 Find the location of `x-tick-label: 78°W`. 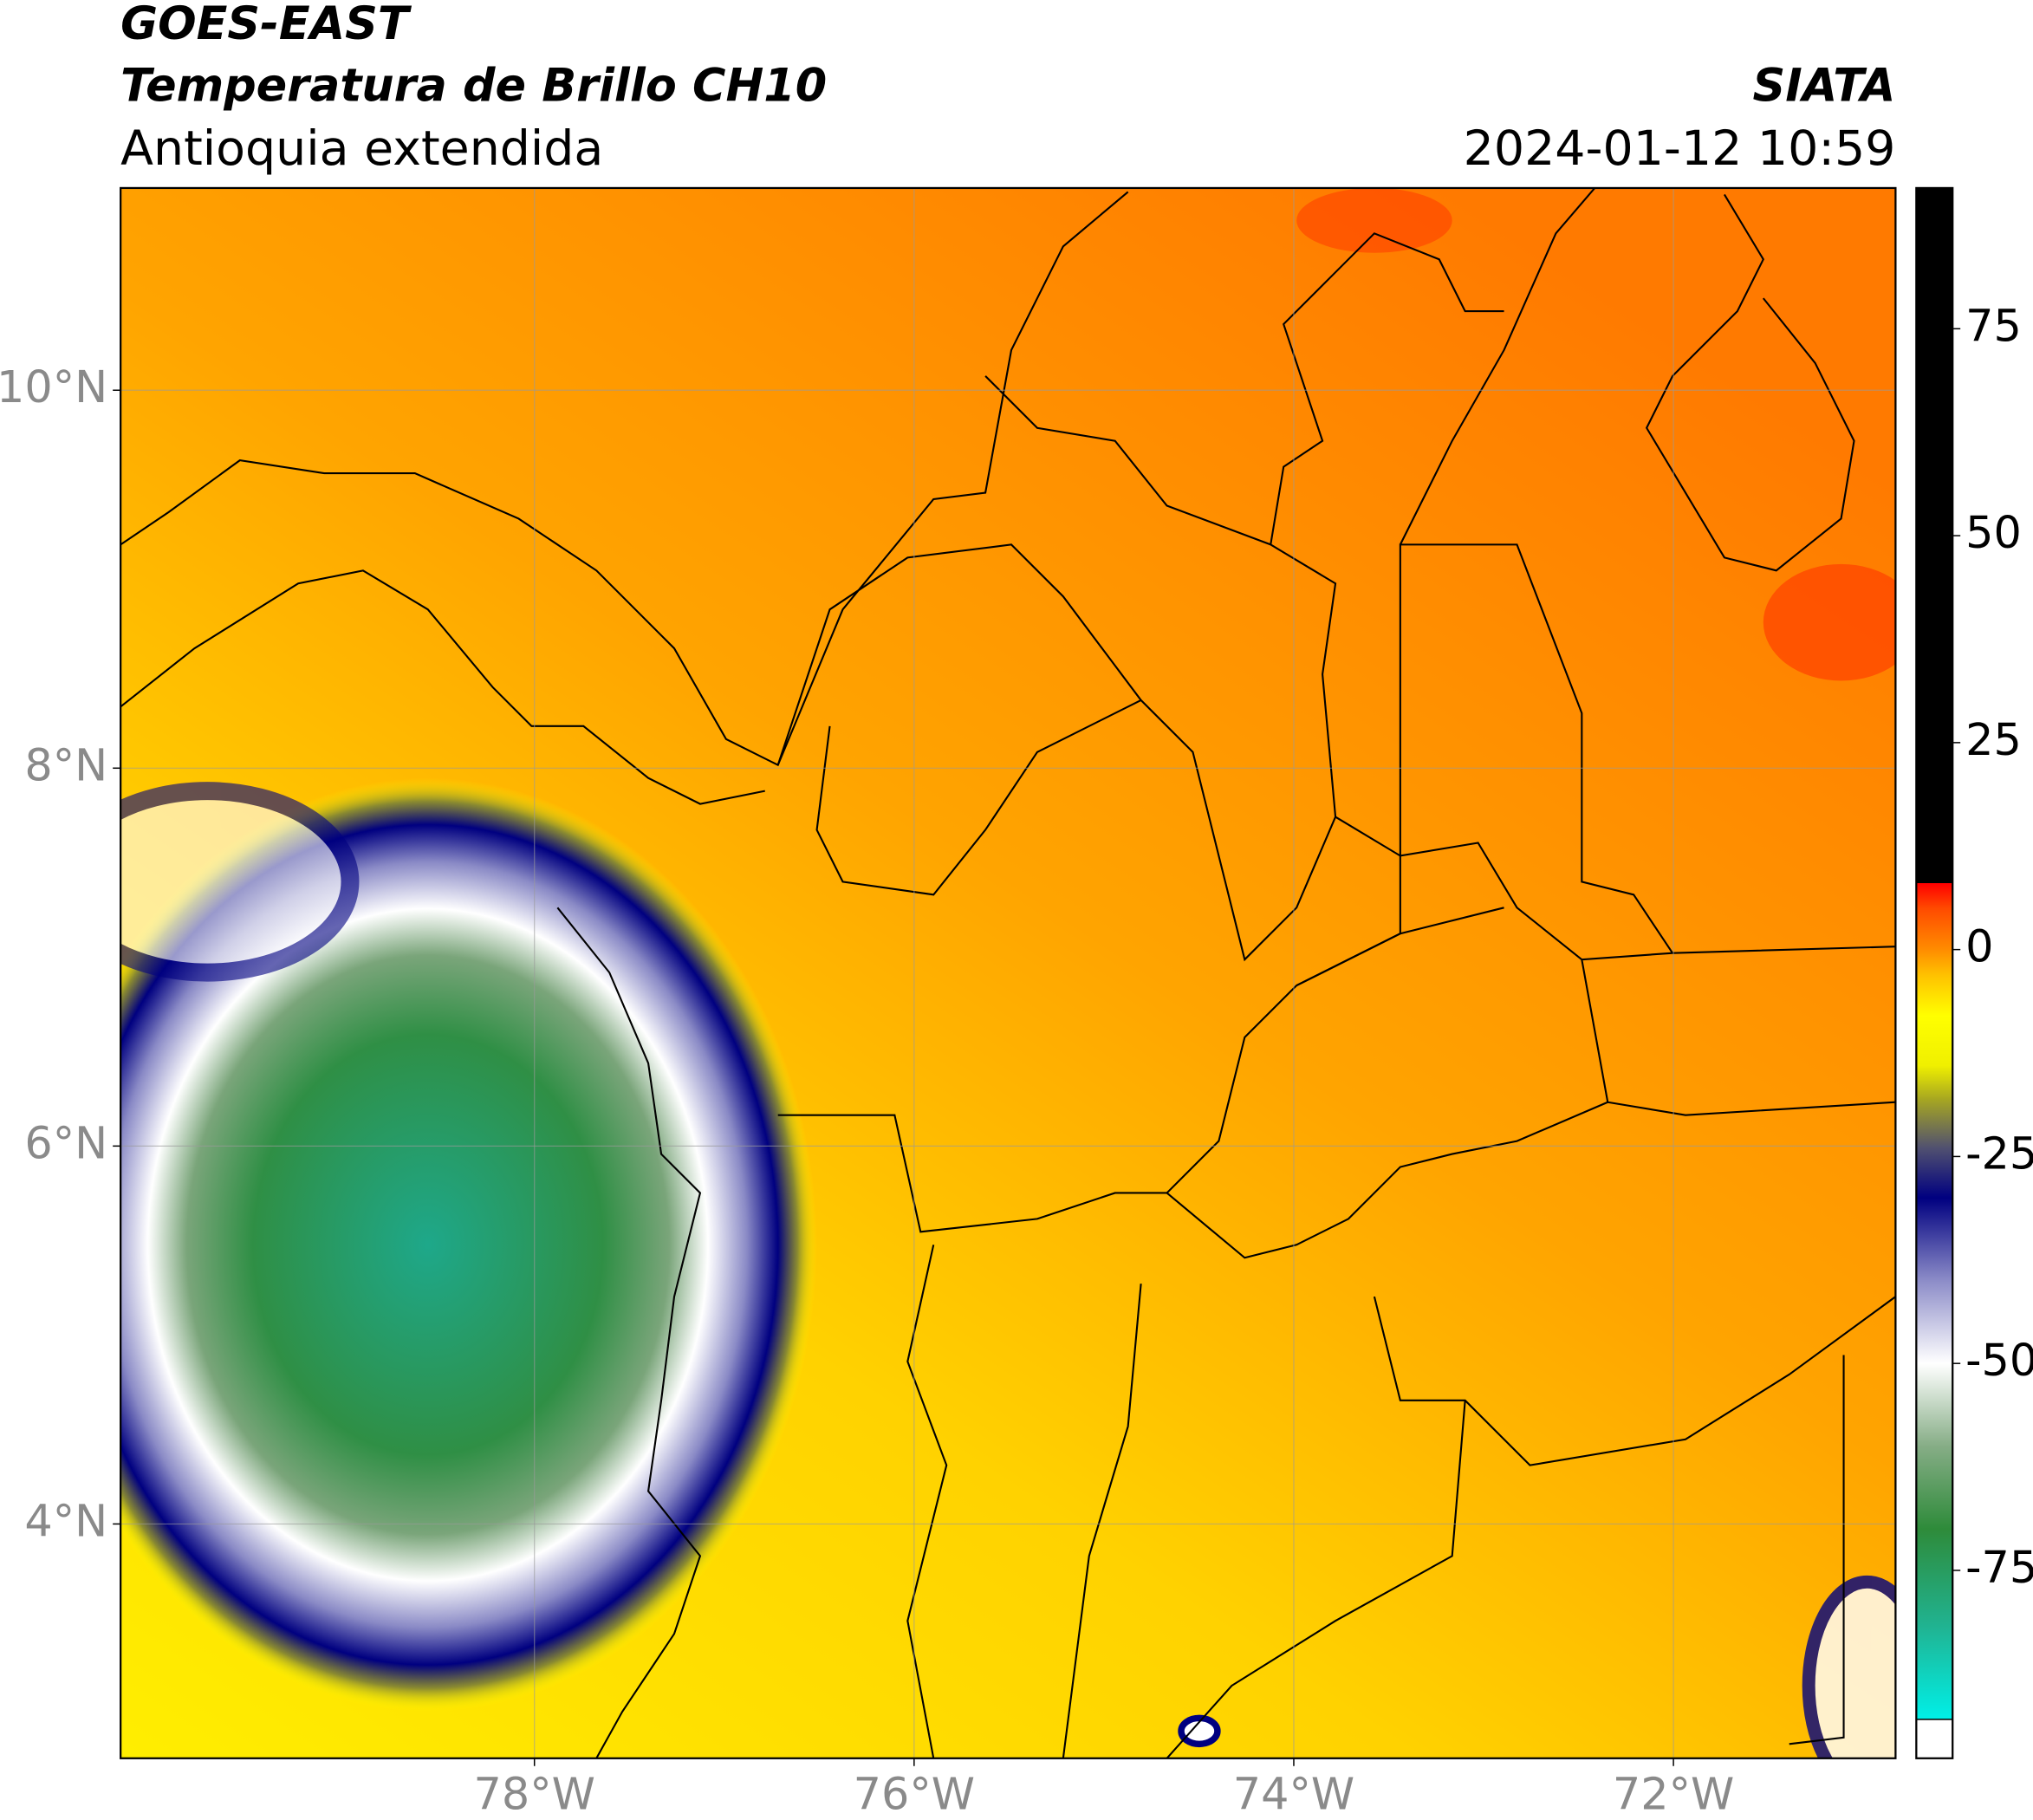

x-tick-label: 78°W is located at coordinates (533, 1794).